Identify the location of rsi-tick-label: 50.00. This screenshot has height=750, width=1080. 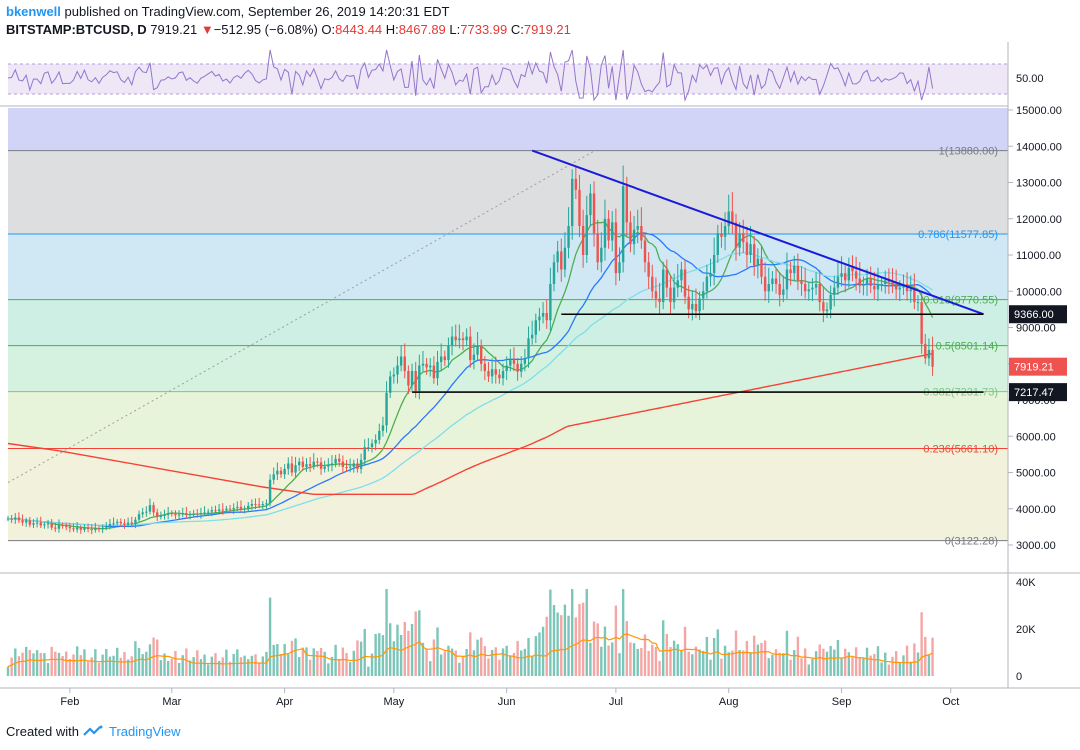
(1030, 79).